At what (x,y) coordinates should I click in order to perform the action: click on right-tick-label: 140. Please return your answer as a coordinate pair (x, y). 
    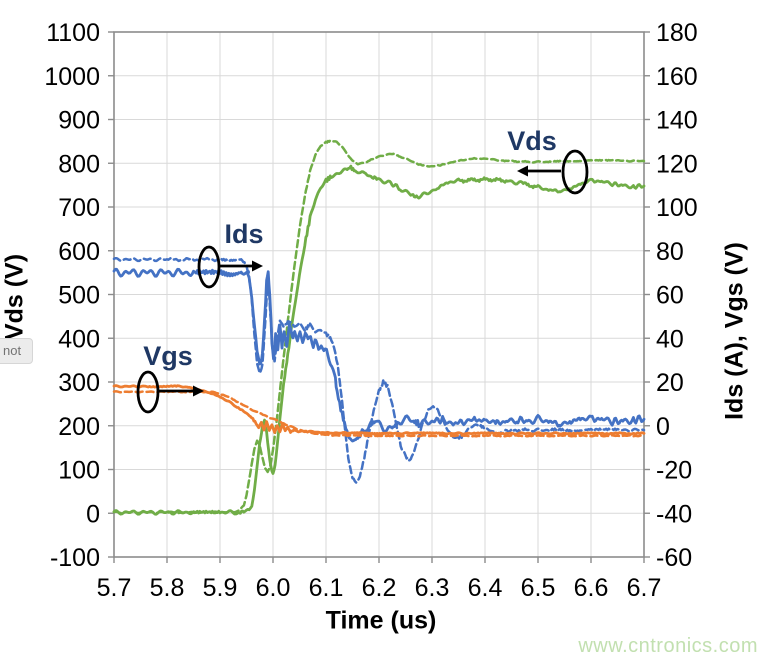
    Looking at the image, I should click on (677, 121).